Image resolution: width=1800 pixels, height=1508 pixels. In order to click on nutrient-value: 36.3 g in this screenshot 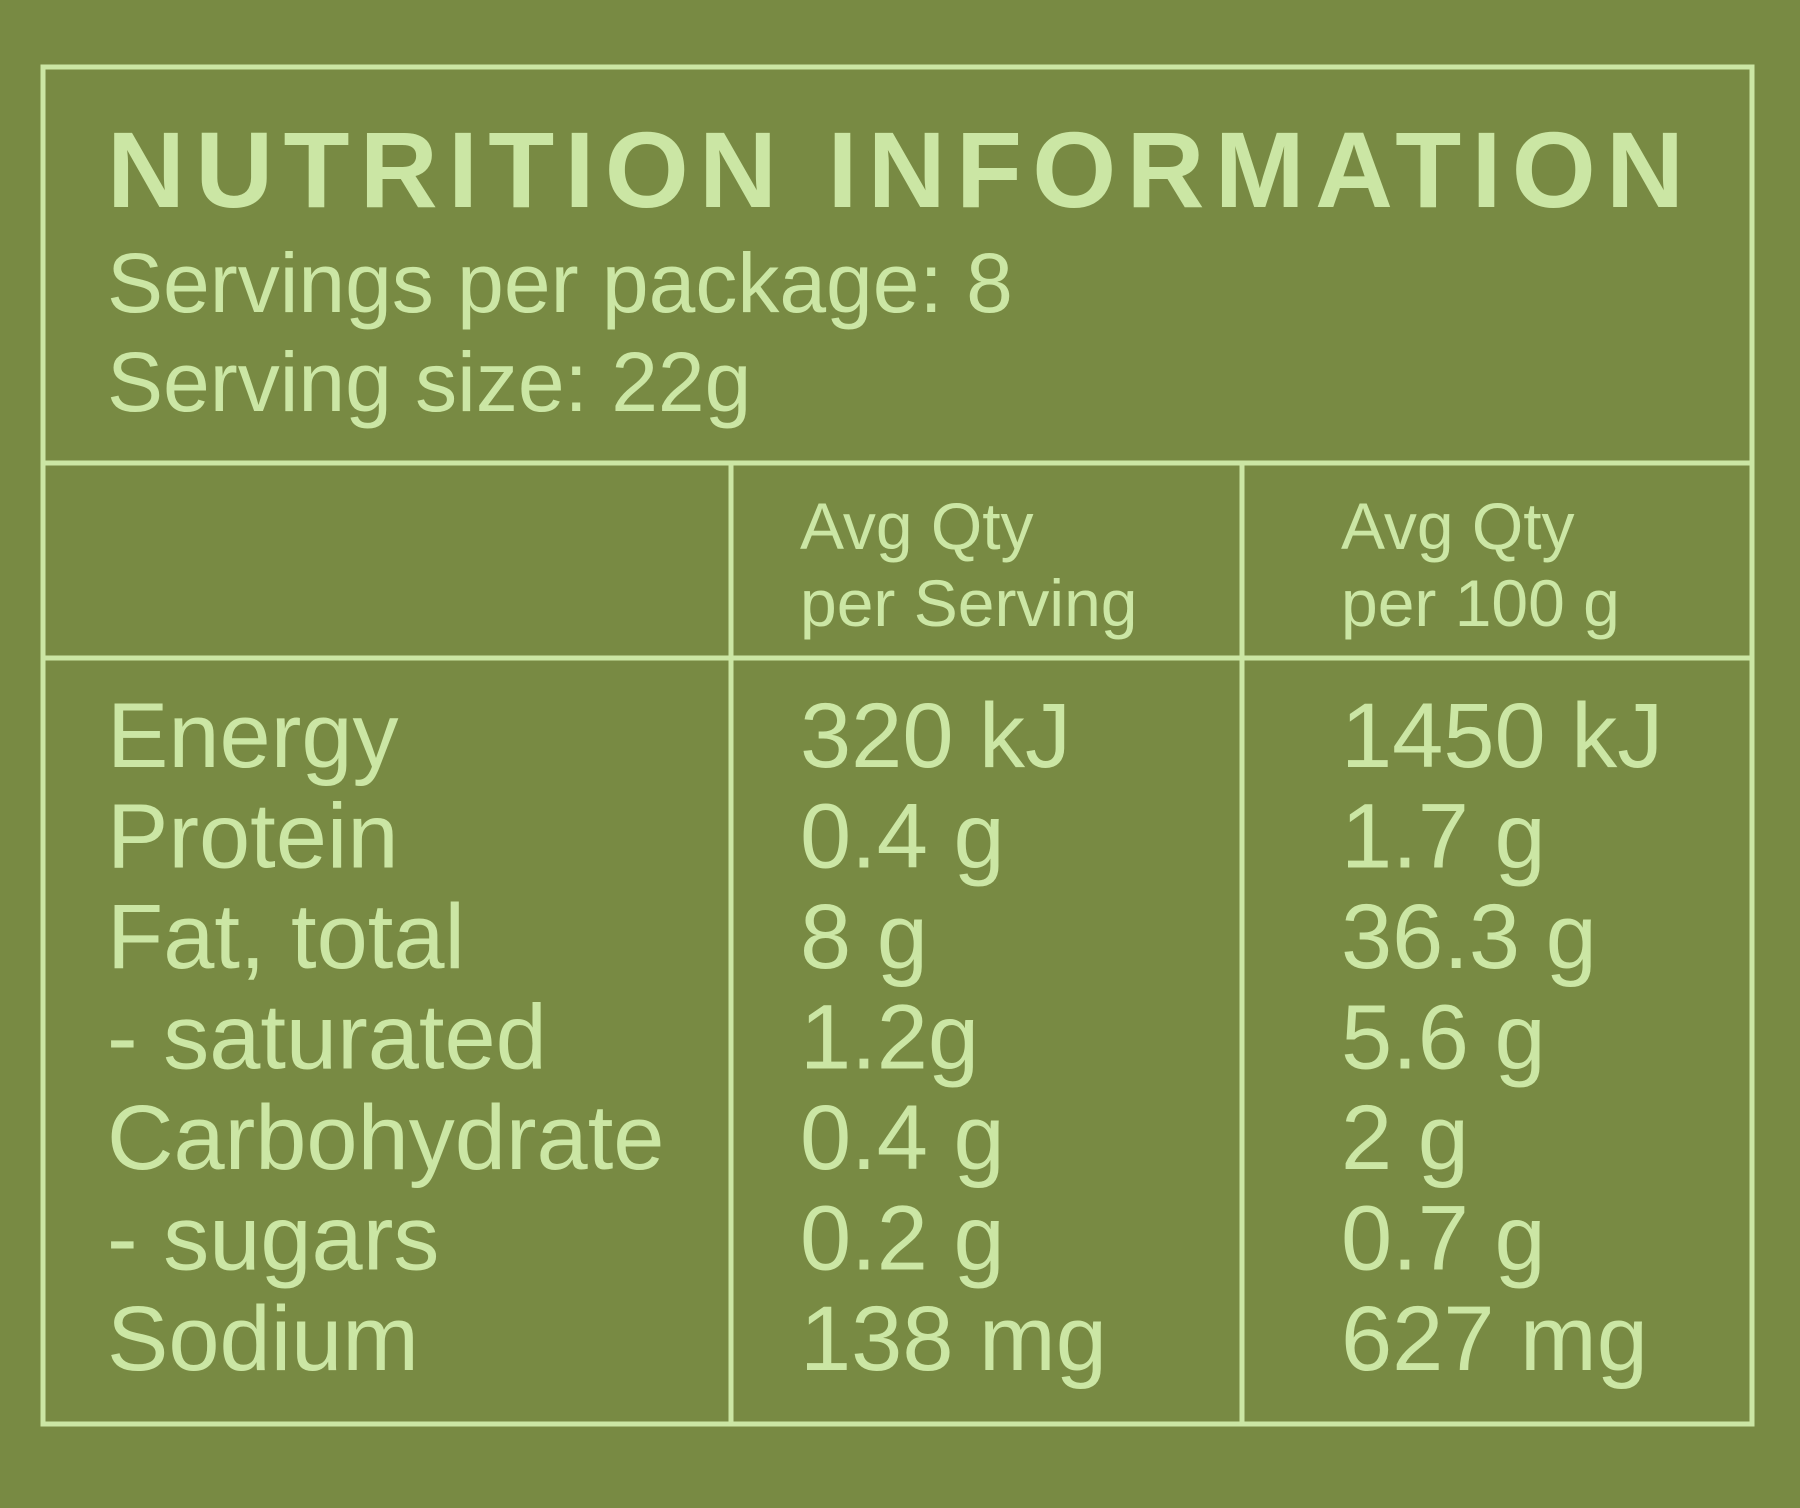, I will do `click(1469, 937)`.